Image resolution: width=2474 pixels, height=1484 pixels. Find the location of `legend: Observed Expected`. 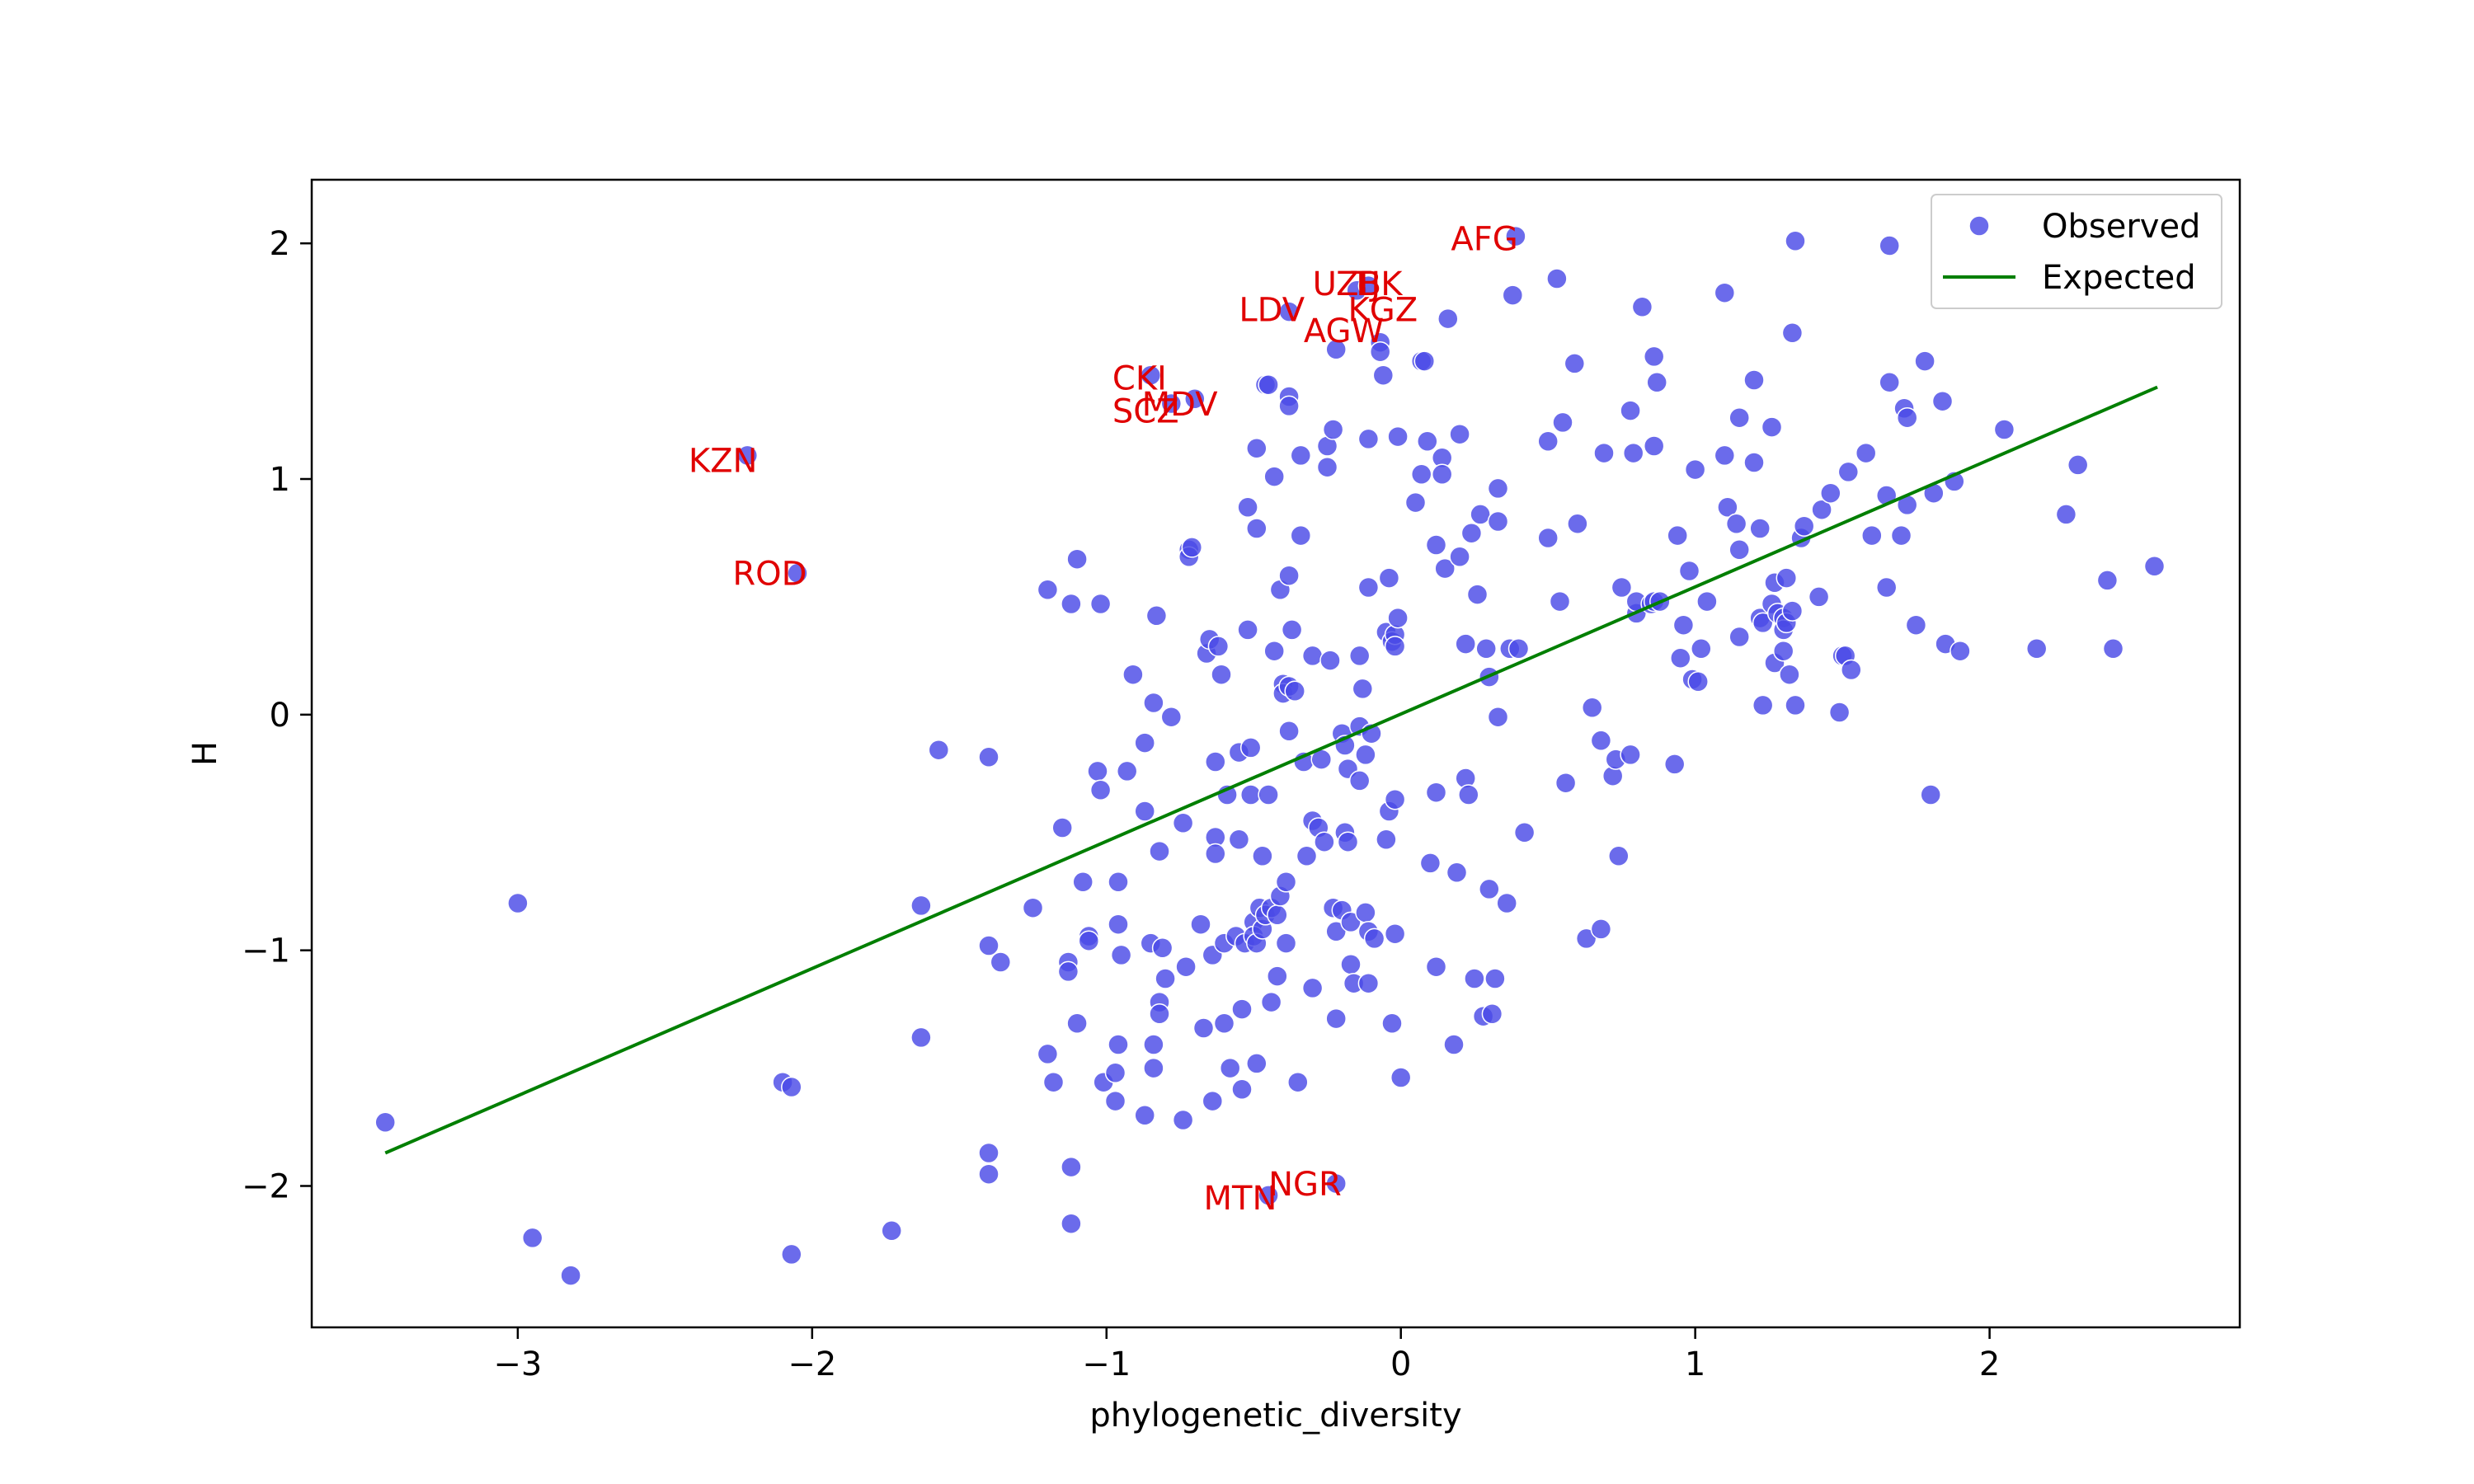

legend: Observed Expected is located at coordinates (2076, 251).